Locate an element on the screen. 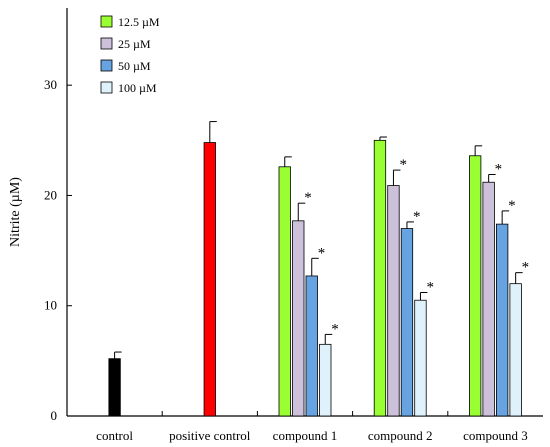  y-tick-label: 0 is located at coordinates (54, 415).